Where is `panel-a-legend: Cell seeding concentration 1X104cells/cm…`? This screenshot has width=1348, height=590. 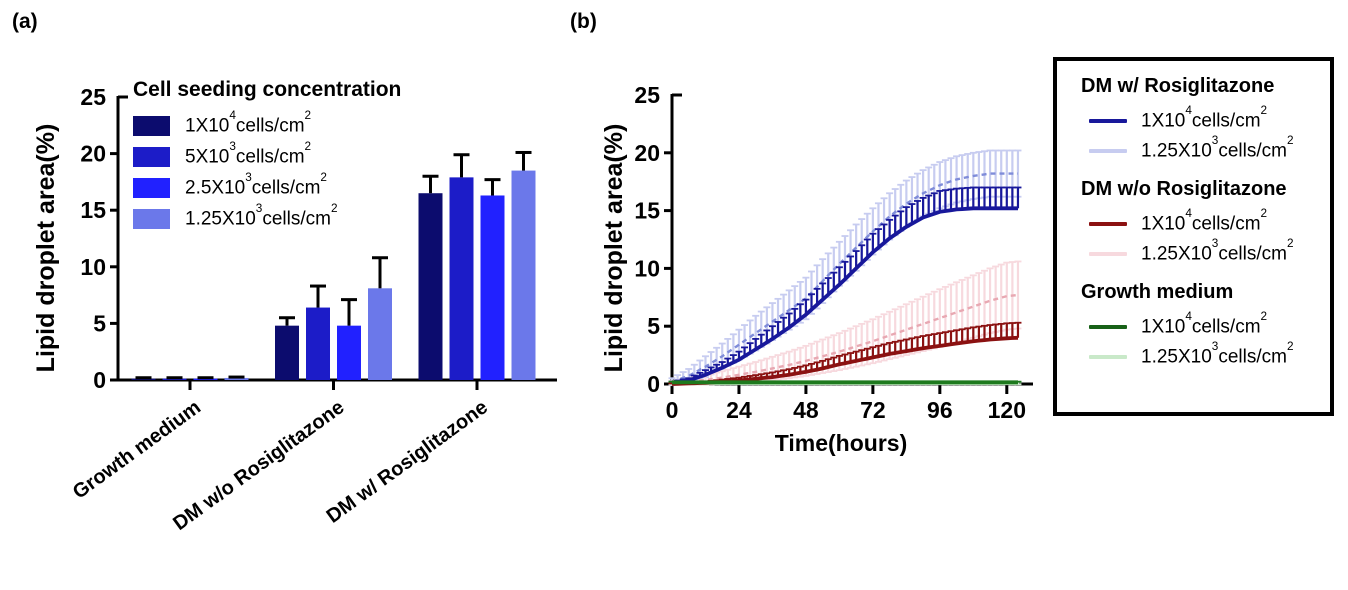
panel-a-legend: Cell seeding concentration 1X104cells/cm… is located at coordinates (267, 159).